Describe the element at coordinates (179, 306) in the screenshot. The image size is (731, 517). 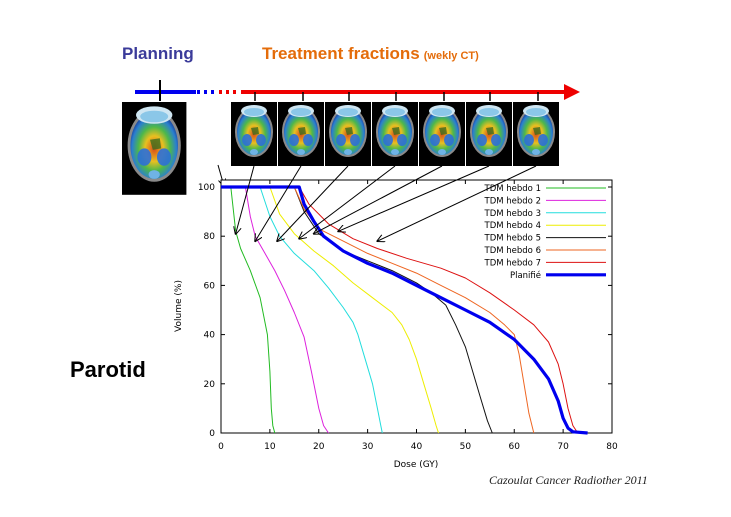
I see `y-axis-label: Volume (%)` at that location.